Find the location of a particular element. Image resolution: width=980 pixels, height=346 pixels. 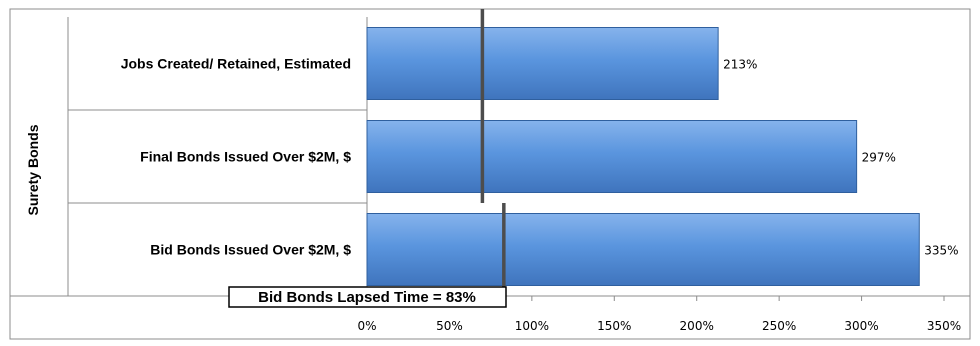

x-tick-label: 100% is located at coordinates (532, 326).